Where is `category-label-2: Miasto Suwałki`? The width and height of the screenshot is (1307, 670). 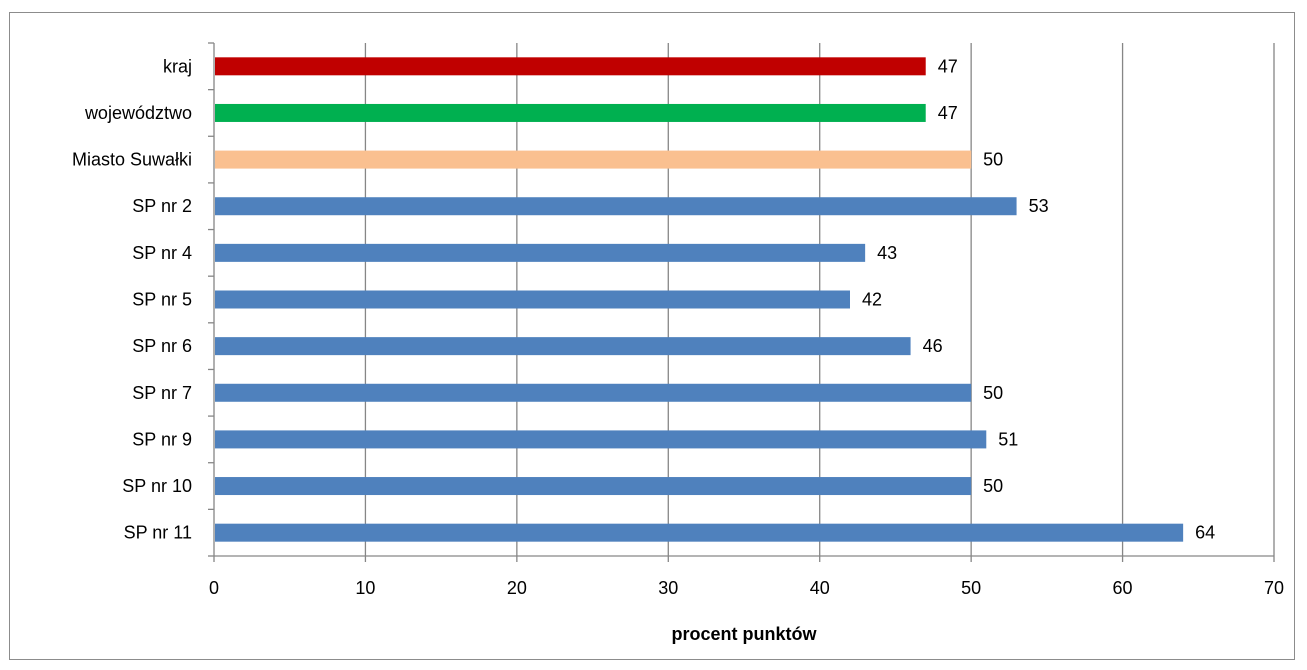 category-label-2: Miasto Suwałki is located at coordinates (132, 160).